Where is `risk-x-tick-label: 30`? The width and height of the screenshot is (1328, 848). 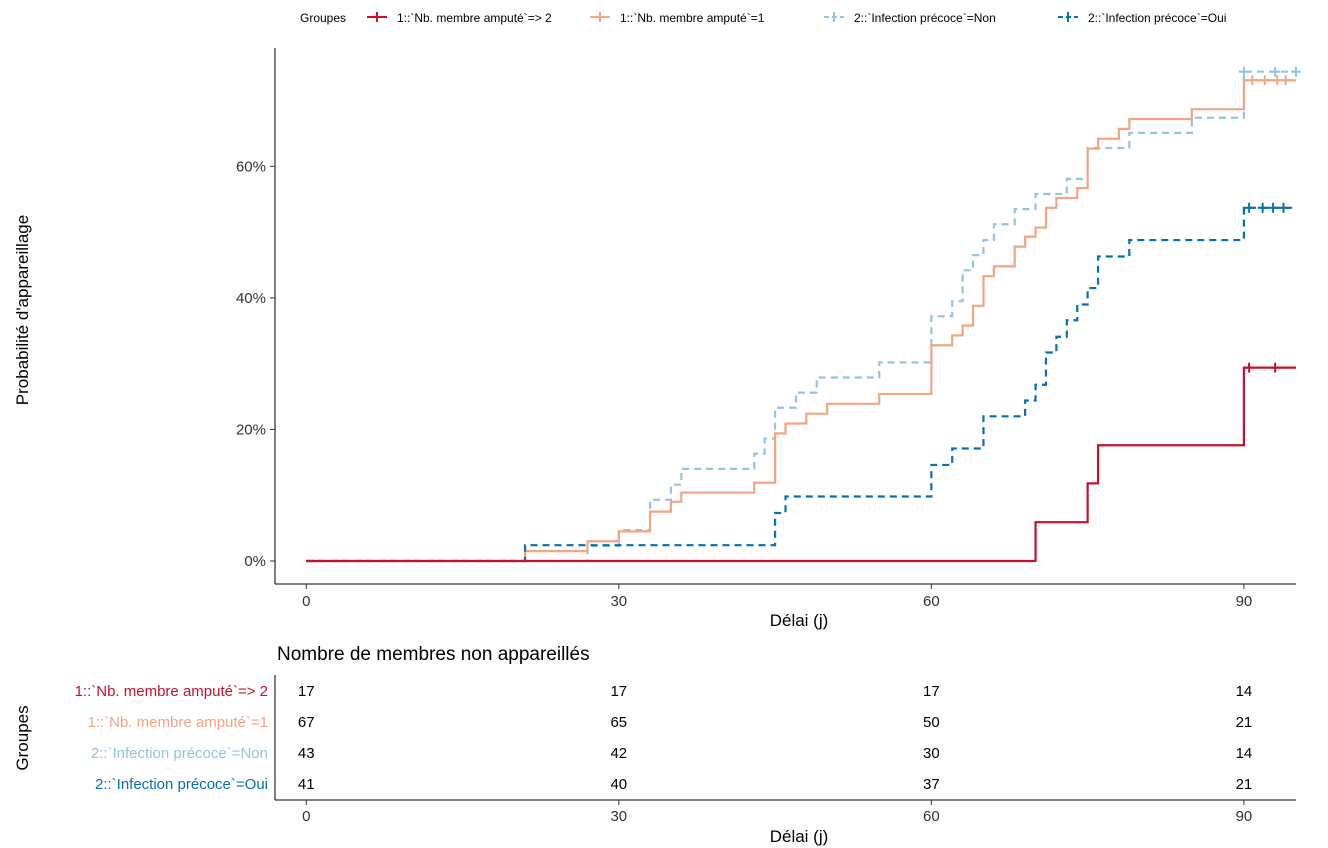 risk-x-tick-label: 30 is located at coordinates (618, 816).